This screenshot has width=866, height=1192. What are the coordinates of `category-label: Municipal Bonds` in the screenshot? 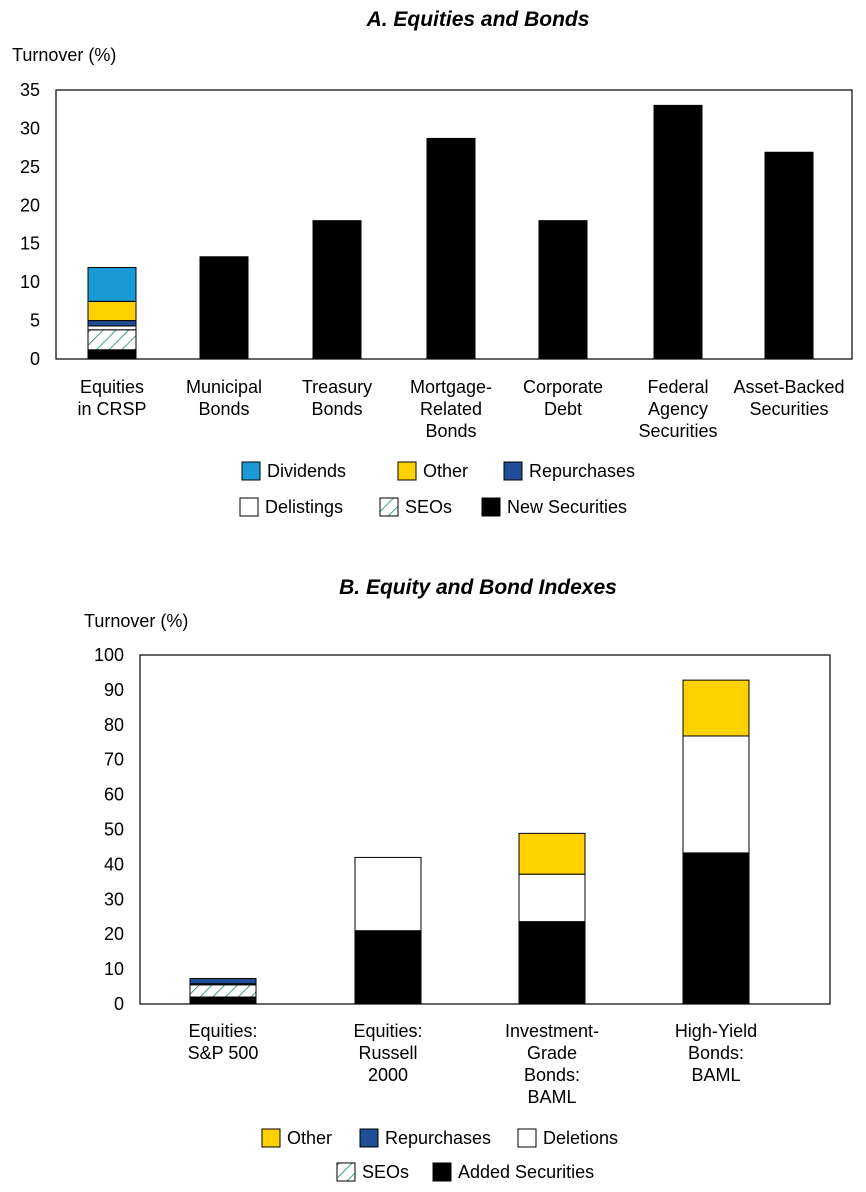 It's located at (224, 398).